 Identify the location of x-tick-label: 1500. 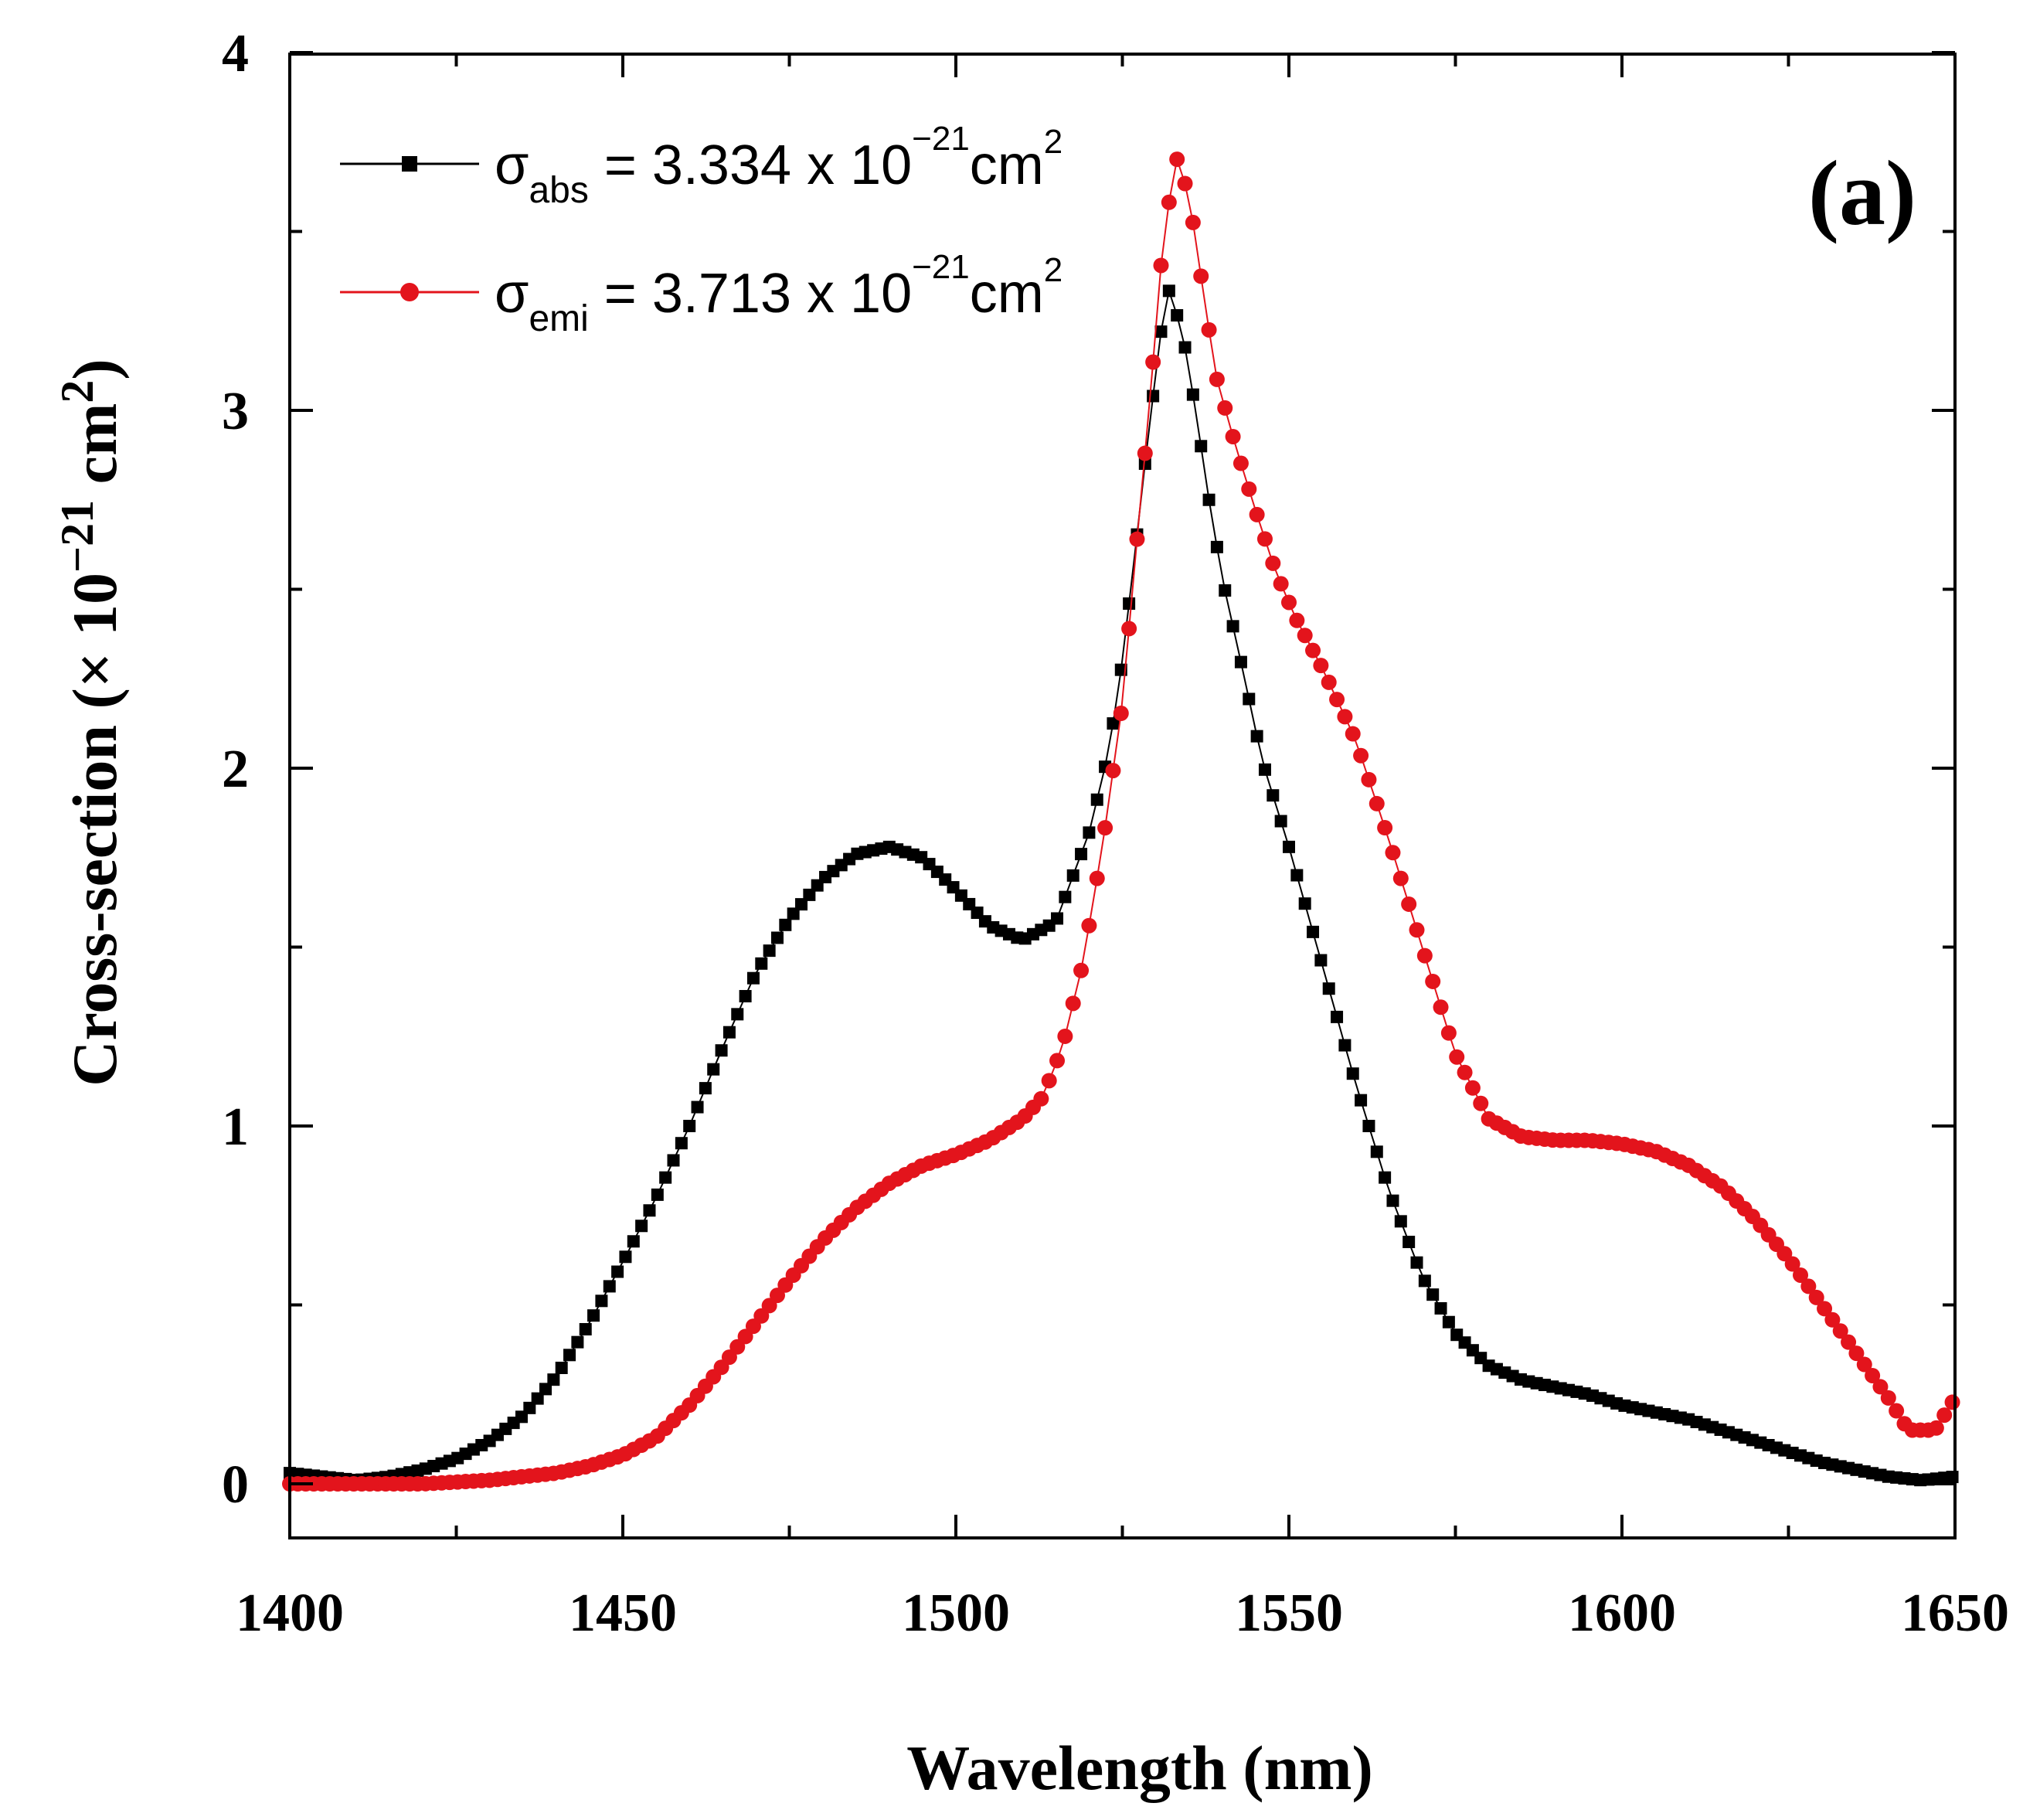
(956, 1614).